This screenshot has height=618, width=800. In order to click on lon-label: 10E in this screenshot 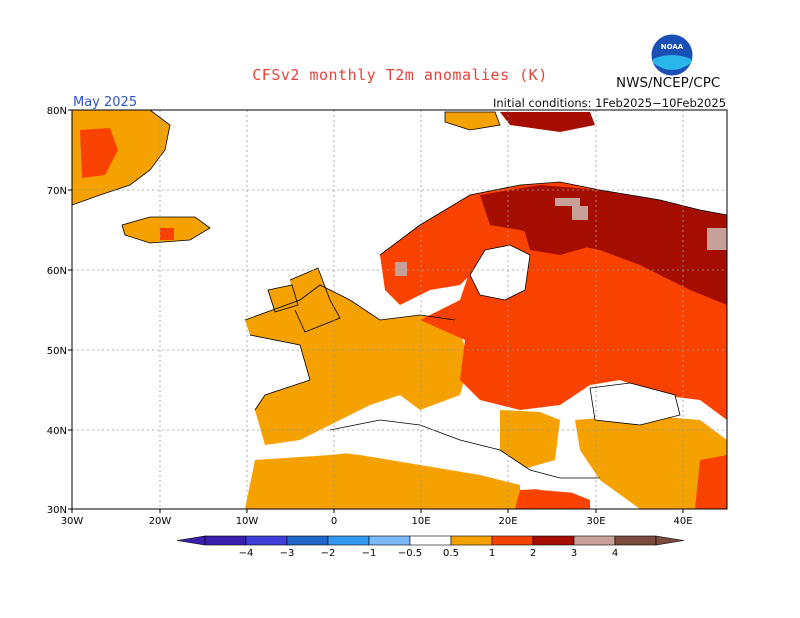, I will do `click(420, 521)`.